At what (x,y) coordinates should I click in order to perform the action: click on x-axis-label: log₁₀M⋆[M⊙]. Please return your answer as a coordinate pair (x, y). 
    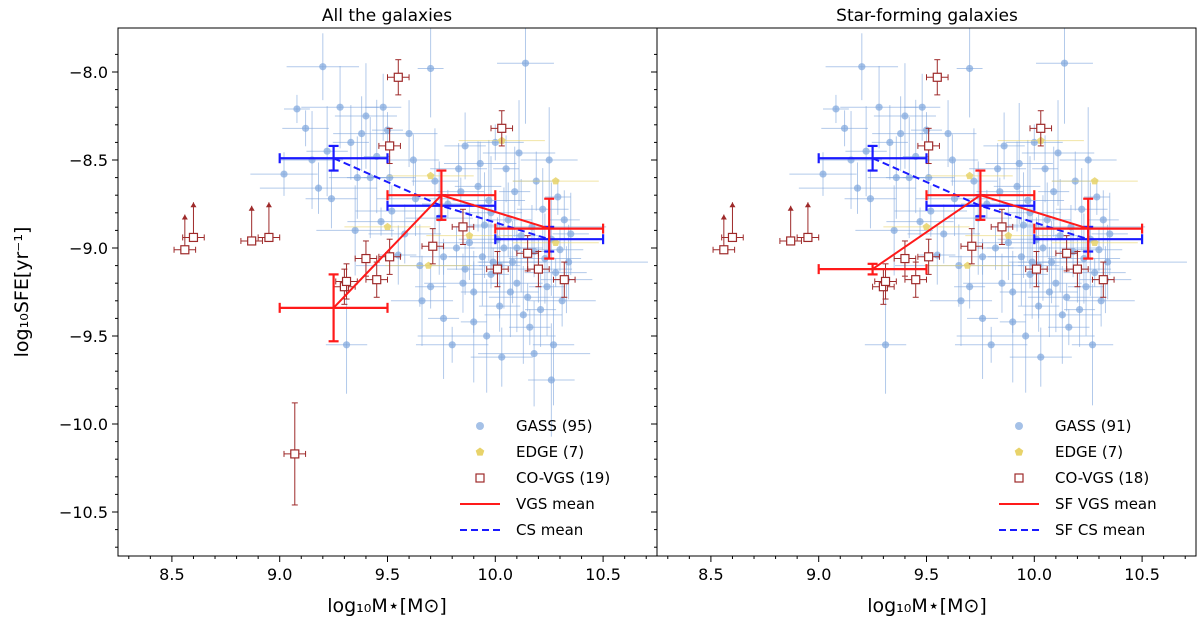
    Looking at the image, I should click on (927, 606).